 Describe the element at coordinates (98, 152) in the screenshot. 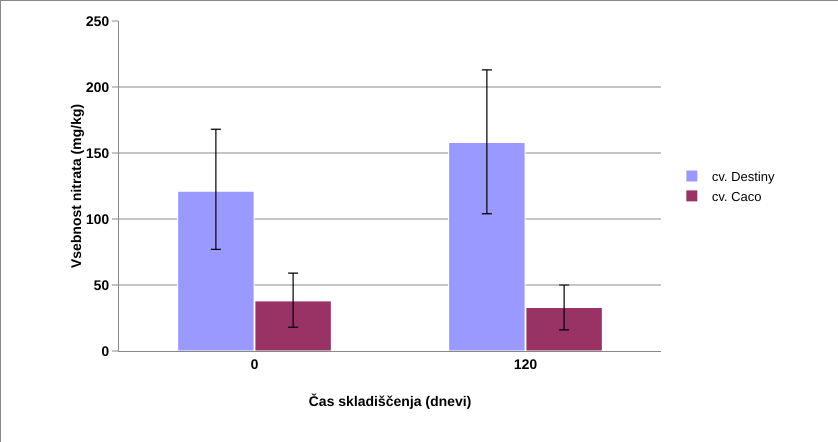

I see `y-tick-label: 150` at that location.